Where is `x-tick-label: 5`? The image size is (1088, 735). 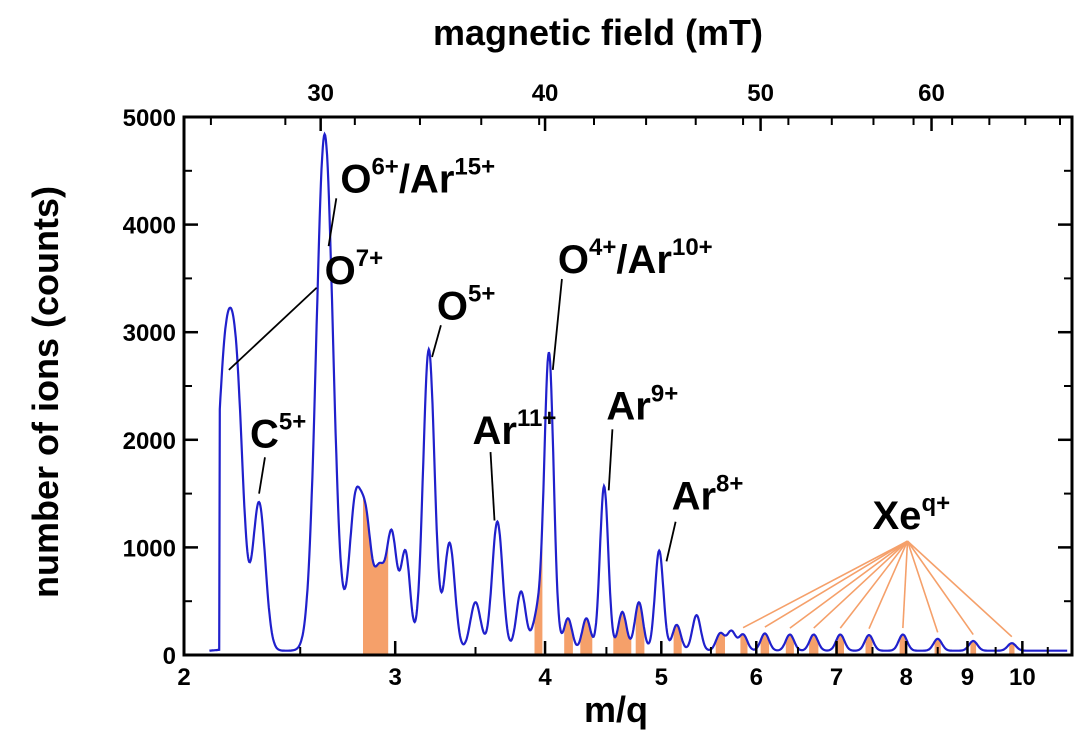
x-tick-label: 5 is located at coordinates (661, 677).